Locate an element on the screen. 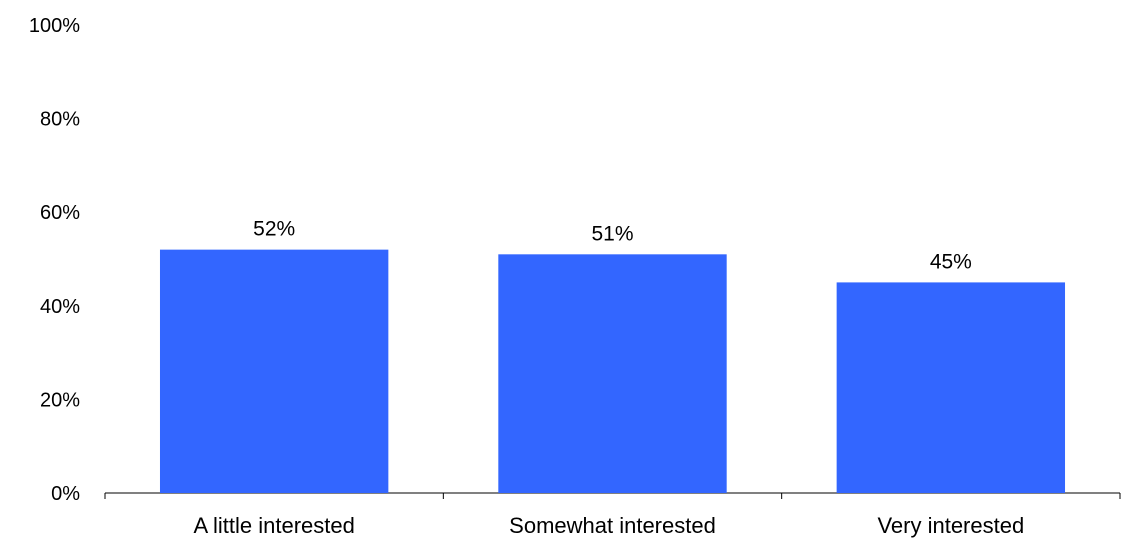  category-label: Somewhat interested is located at coordinates (612, 525).